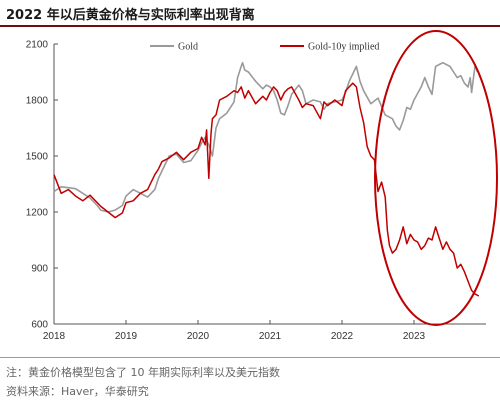  Describe the element at coordinates (39, 269) in the screenshot. I see `y-tick-label: 900` at that location.